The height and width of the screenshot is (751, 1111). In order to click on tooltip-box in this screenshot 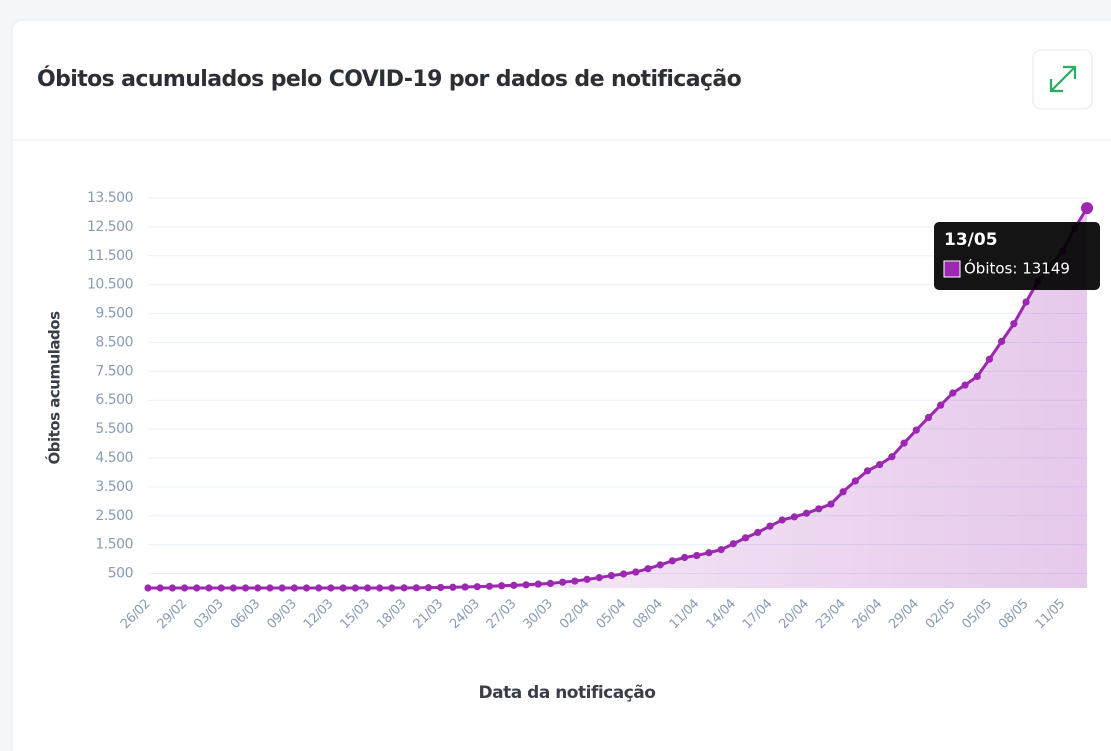, I will do `click(1017, 256)`.